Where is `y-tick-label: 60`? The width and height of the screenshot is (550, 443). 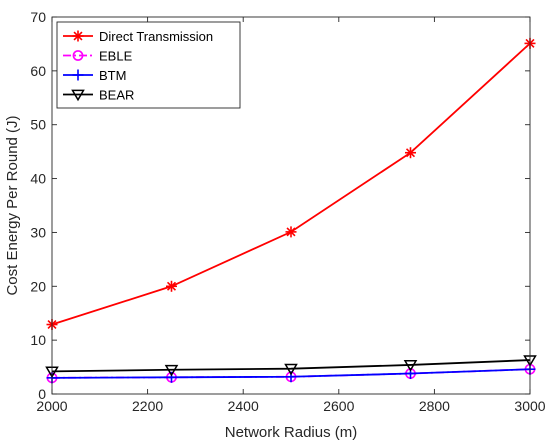
y-tick-label: 60 is located at coordinates (38, 71).